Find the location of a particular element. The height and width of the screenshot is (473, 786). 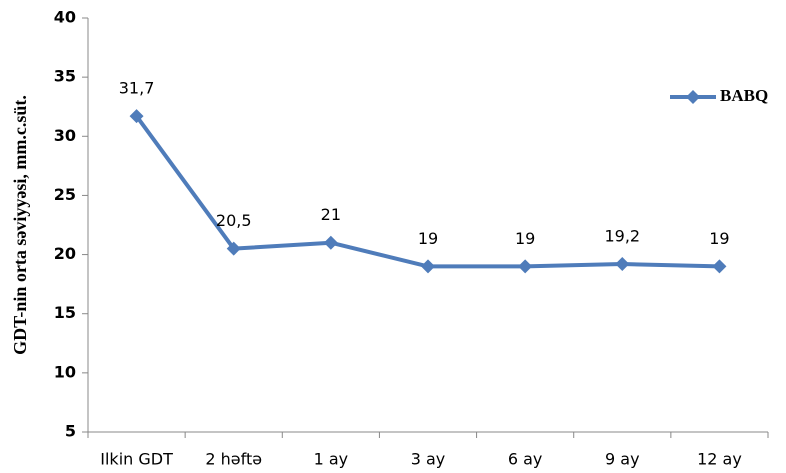

x-tick-label: 6 ay is located at coordinates (525, 459).